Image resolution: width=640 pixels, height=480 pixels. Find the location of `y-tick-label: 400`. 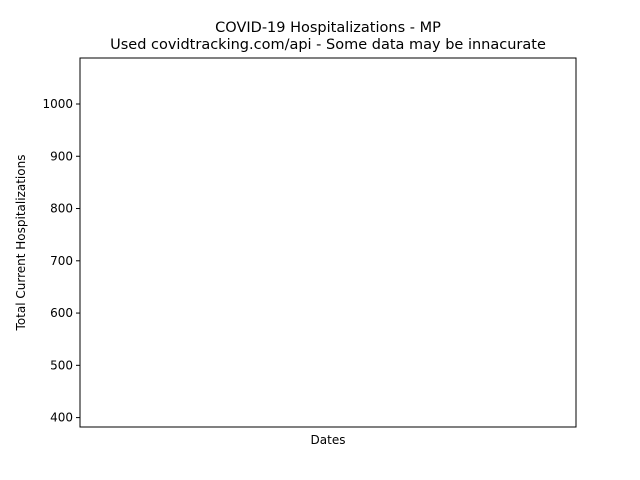

y-tick-label: 400 is located at coordinates (61, 418).